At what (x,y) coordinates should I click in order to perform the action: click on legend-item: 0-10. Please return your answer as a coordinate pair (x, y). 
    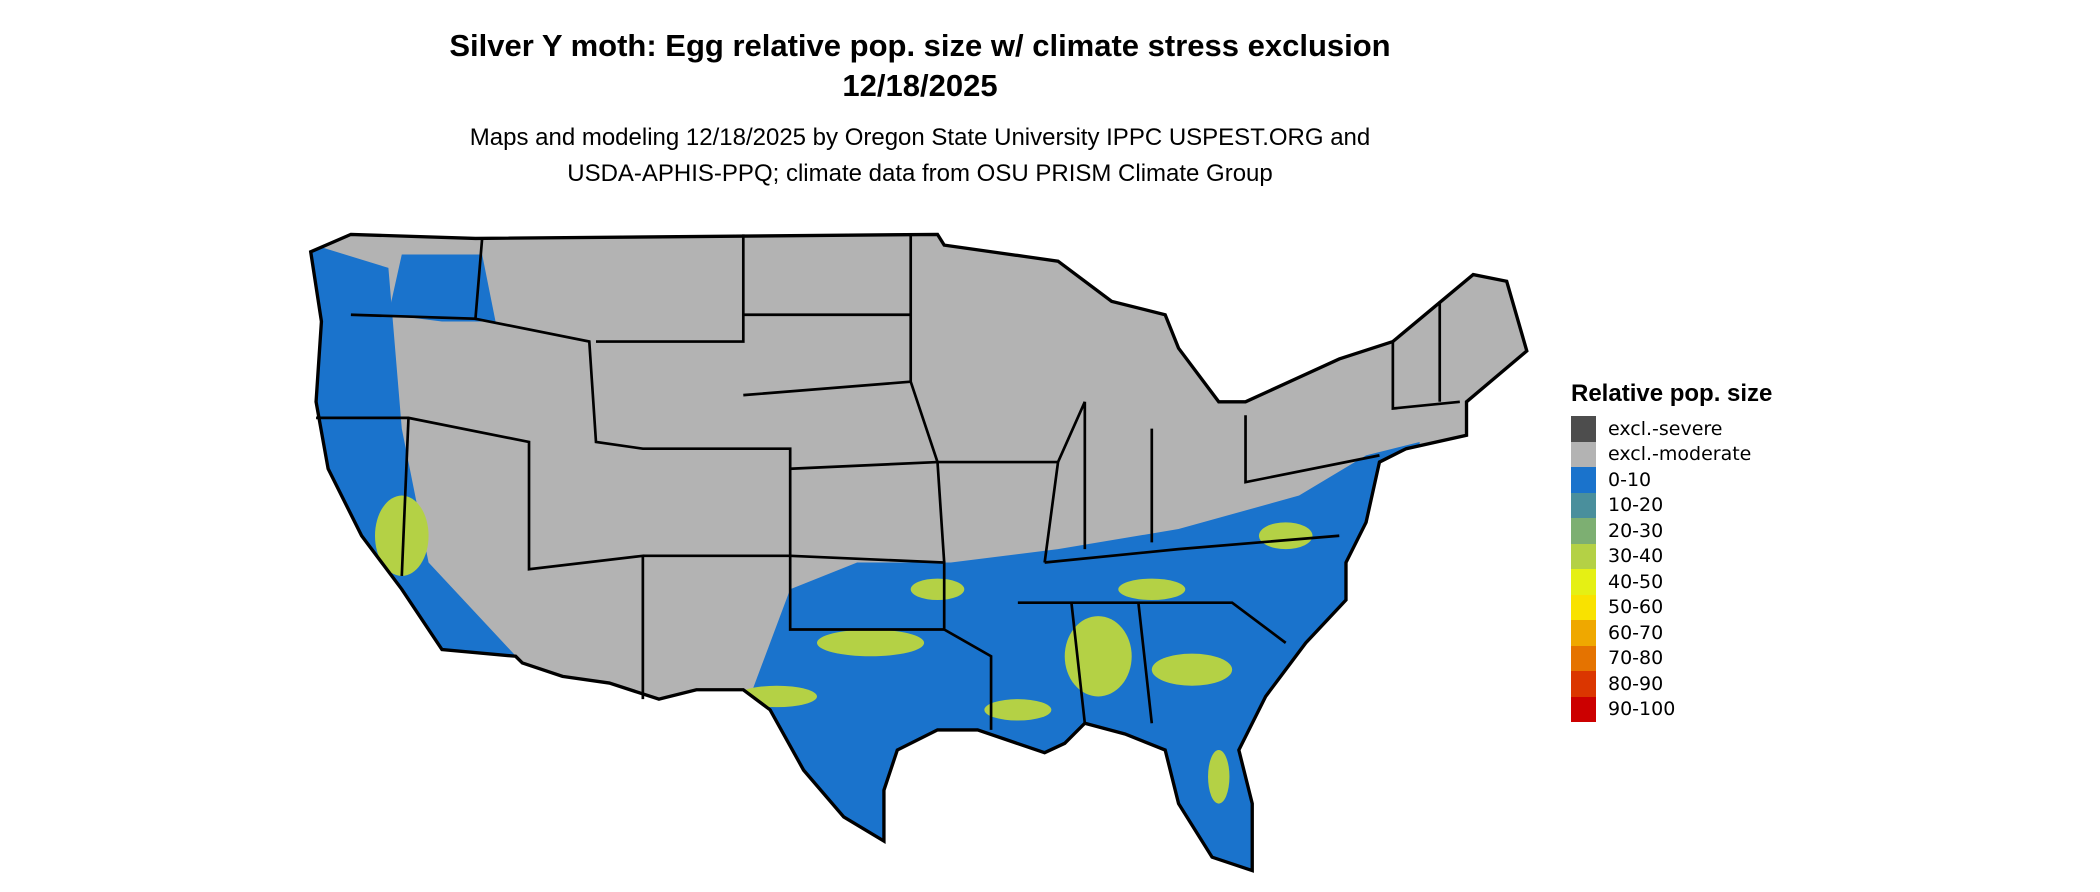
    Looking at the image, I should click on (1671, 480).